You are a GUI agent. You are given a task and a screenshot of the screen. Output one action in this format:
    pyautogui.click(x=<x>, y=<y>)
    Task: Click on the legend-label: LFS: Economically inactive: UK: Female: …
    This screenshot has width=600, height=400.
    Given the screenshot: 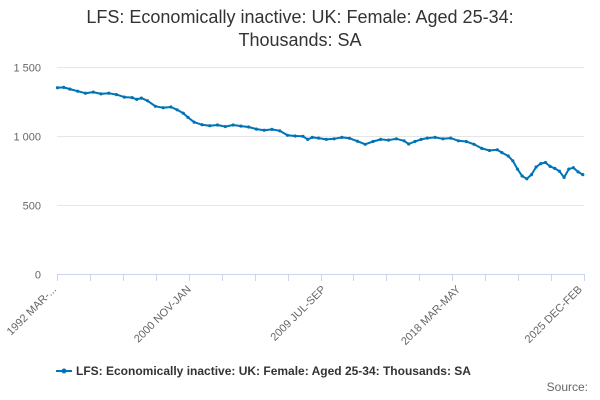 What is the action you would take?
    pyautogui.click(x=273, y=371)
    